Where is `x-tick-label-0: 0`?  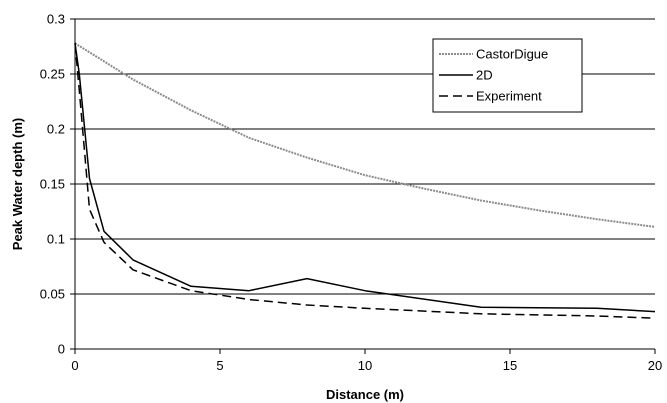 x-tick-label-0: 0 is located at coordinates (74, 365).